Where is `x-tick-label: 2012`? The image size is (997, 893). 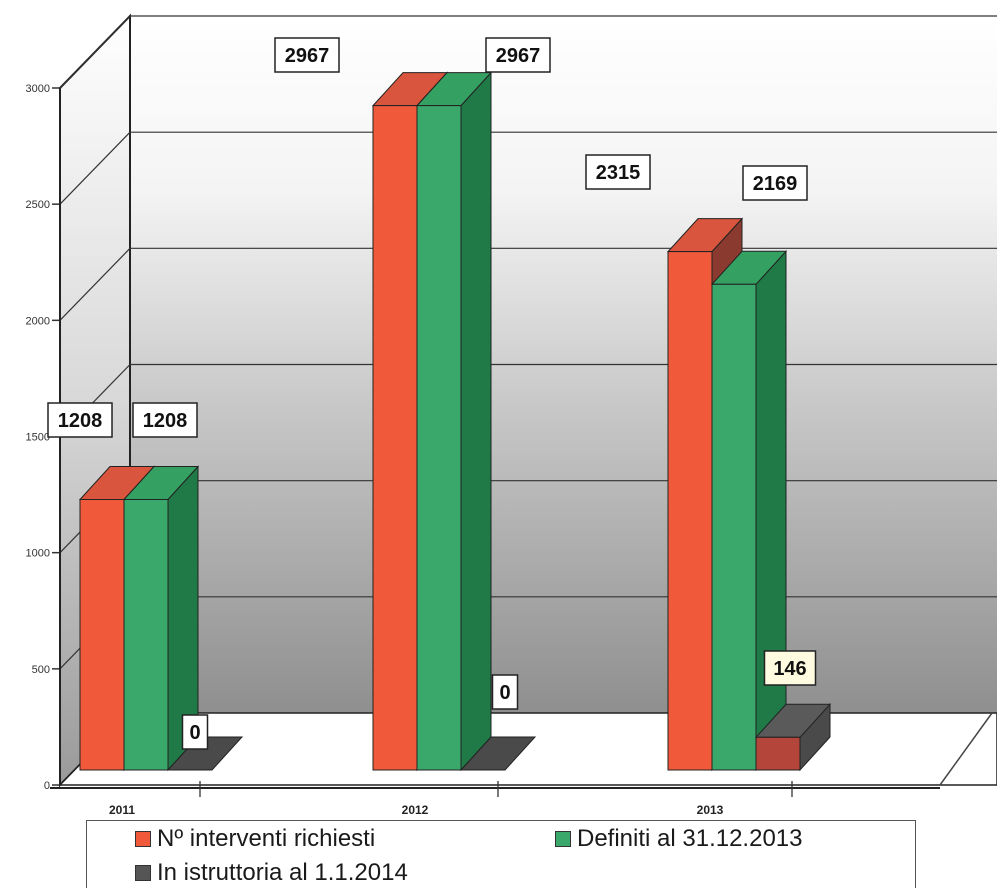
x-tick-label: 2012 is located at coordinates (415, 810).